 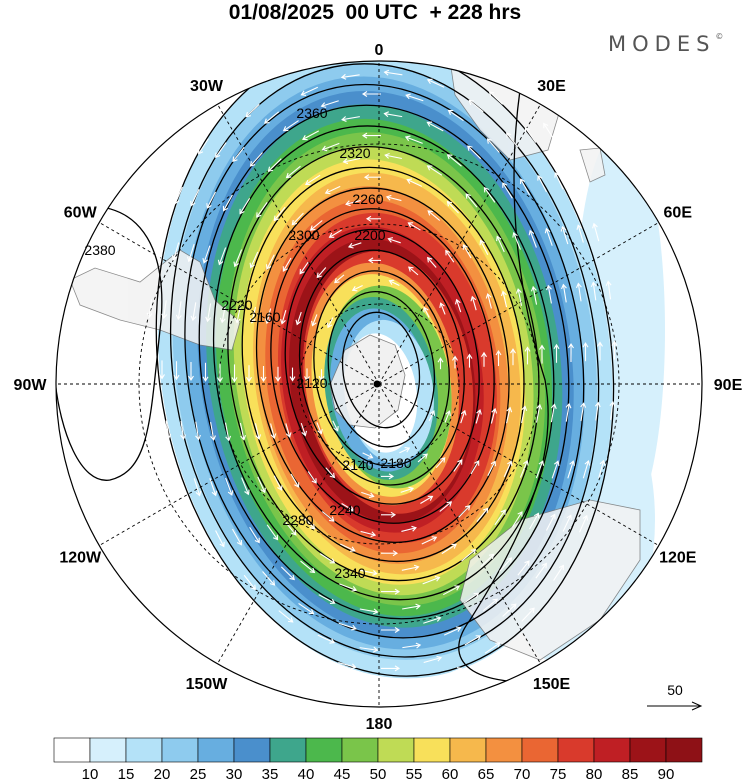 I want to click on contour-label: 2200, so click(x=369, y=235).